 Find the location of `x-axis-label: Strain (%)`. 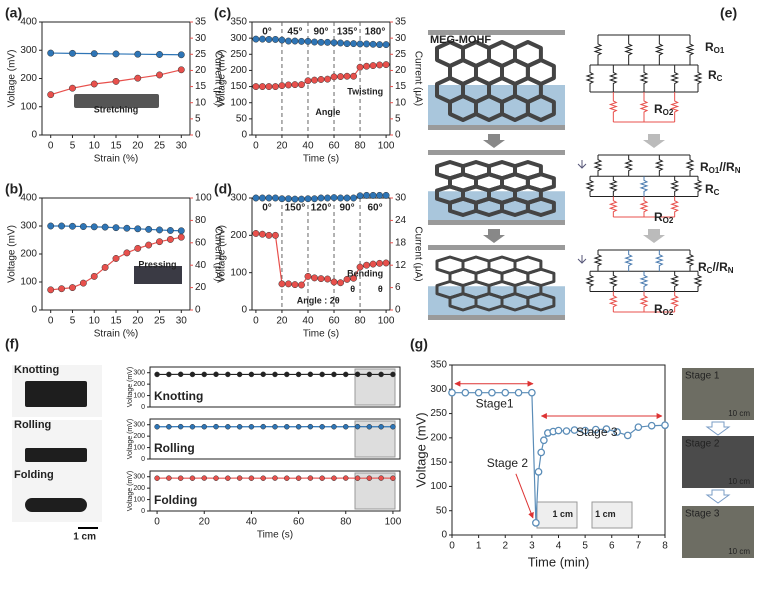

x-axis-label: Strain (%) is located at coordinates (116, 334).